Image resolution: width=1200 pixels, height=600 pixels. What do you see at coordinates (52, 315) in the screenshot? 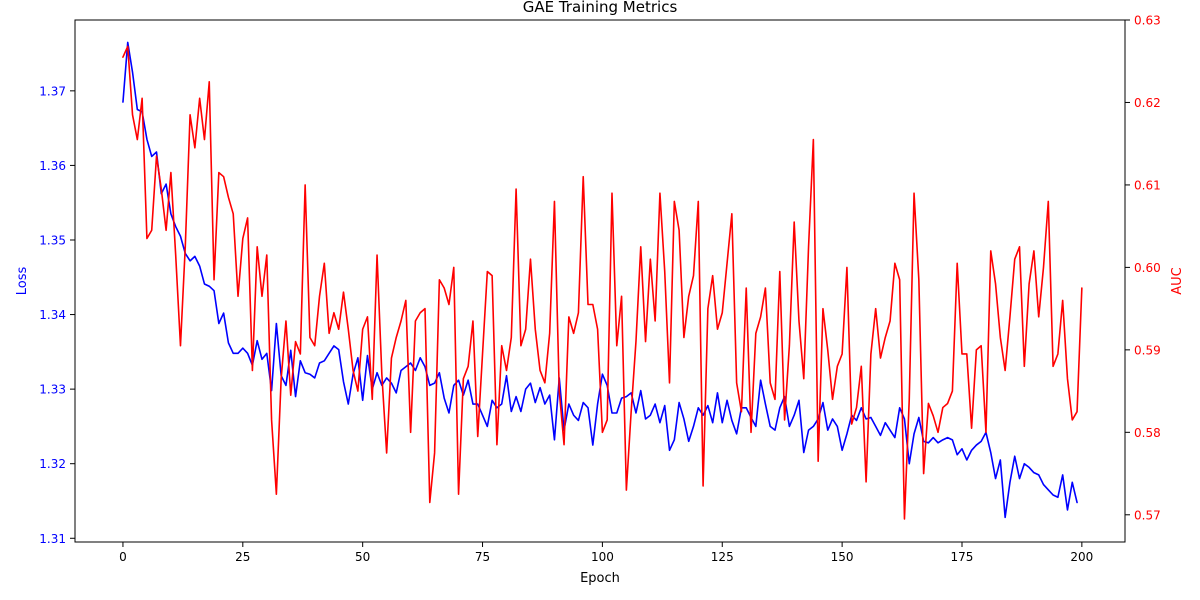
I see `y-left-tick-label: 1.34` at bounding box center [52, 315].